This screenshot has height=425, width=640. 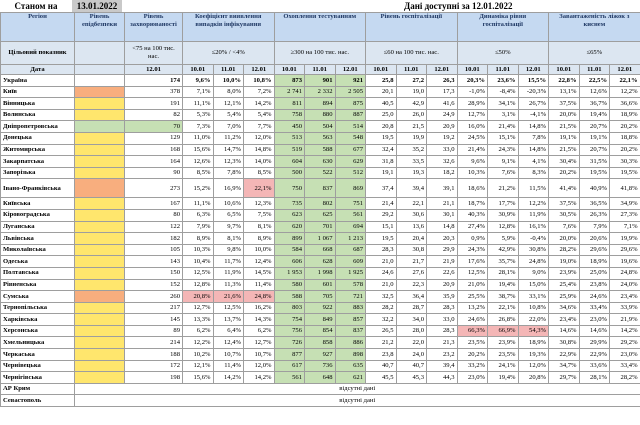 I want to click on cell-value: 5,4%, so click(x=228, y=115).